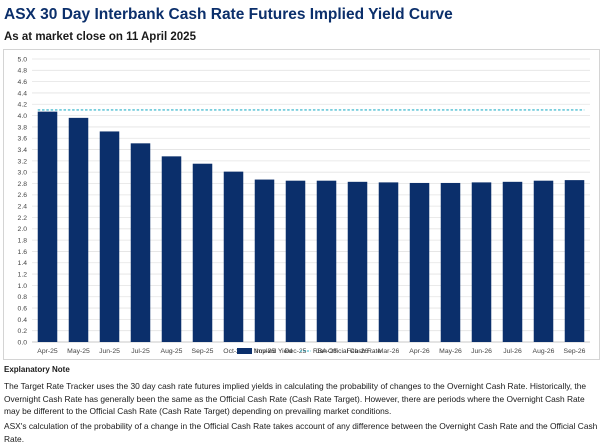 The image size is (602, 446). What do you see at coordinates (23, 342) in the screenshot?
I see `y-tick-label: 0.0` at bounding box center [23, 342].